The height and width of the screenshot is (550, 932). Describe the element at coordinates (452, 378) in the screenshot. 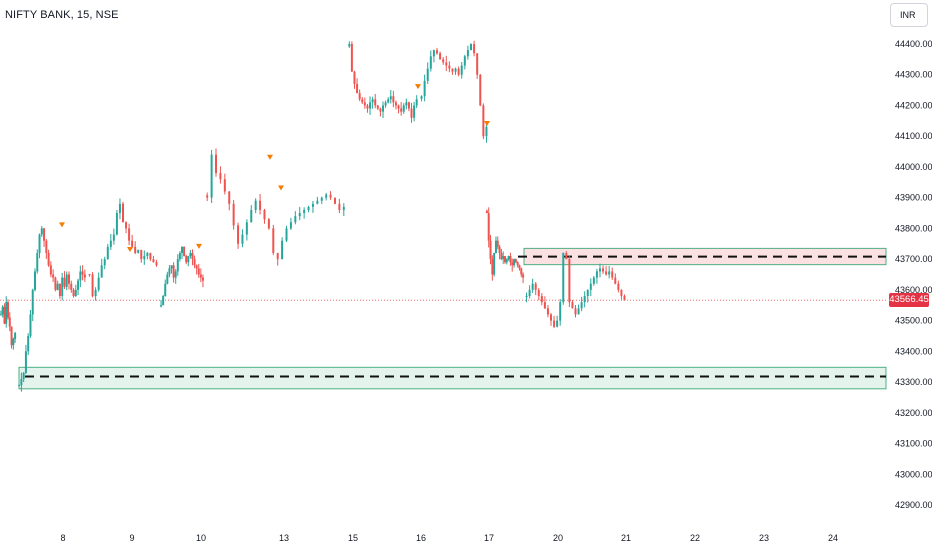

I see `support-zone` at that location.